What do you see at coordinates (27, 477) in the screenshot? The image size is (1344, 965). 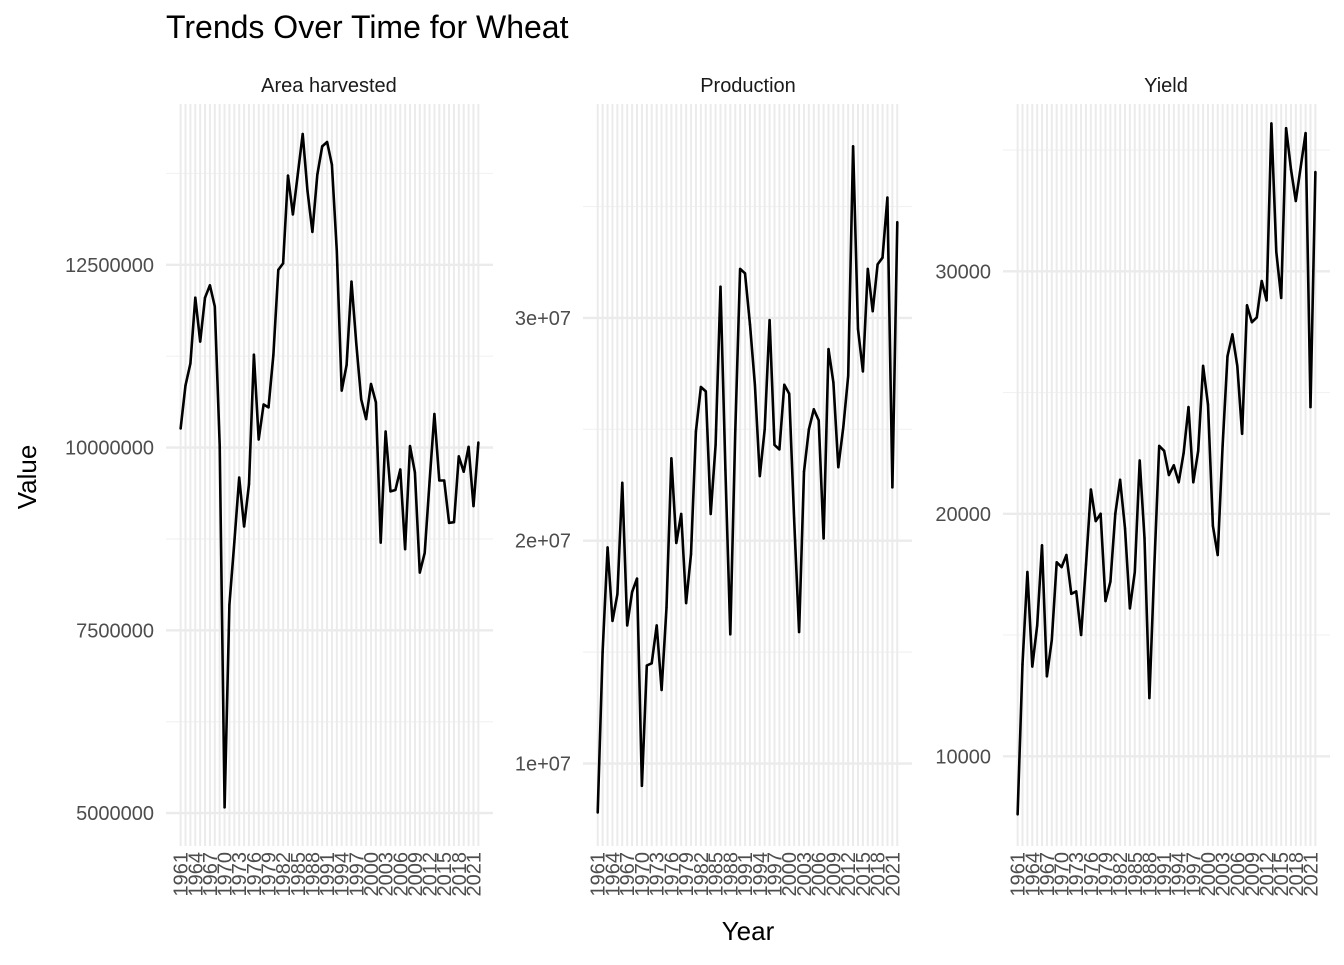 I see `y-axis-title: Value` at bounding box center [27, 477].